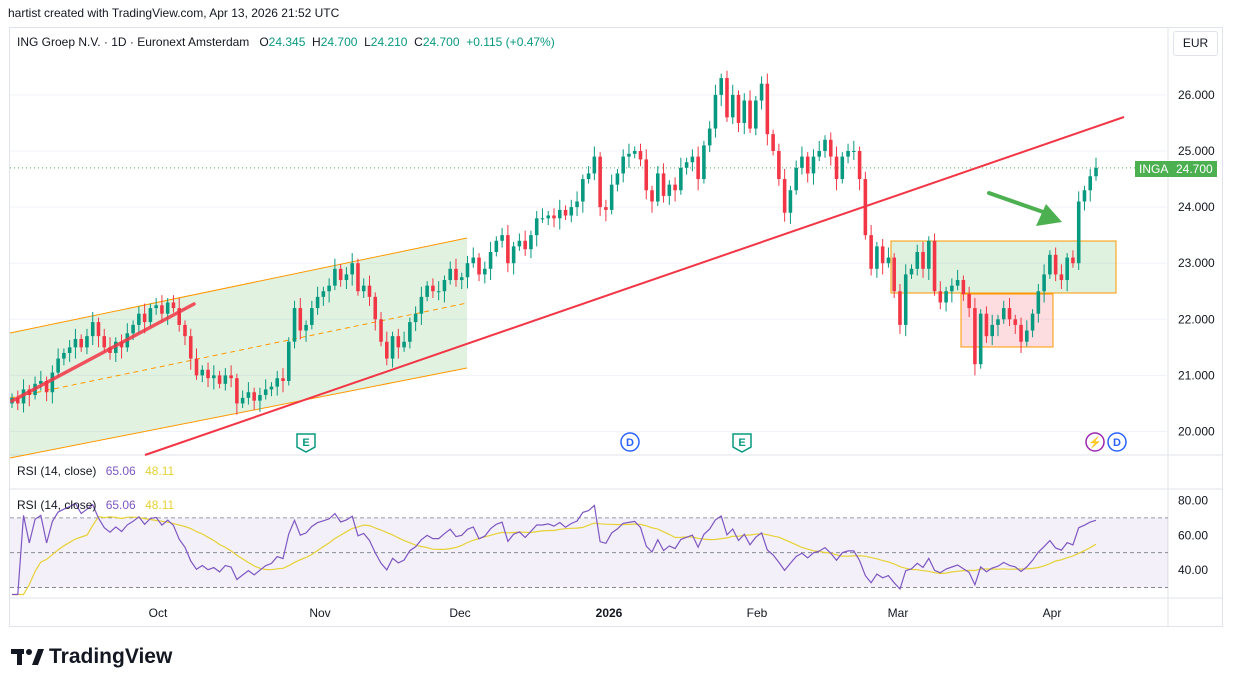 This screenshot has width=1233, height=687. Describe the element at coordinates (589, 552) in the screenshot. I see `rsi-band-fill` at that location.